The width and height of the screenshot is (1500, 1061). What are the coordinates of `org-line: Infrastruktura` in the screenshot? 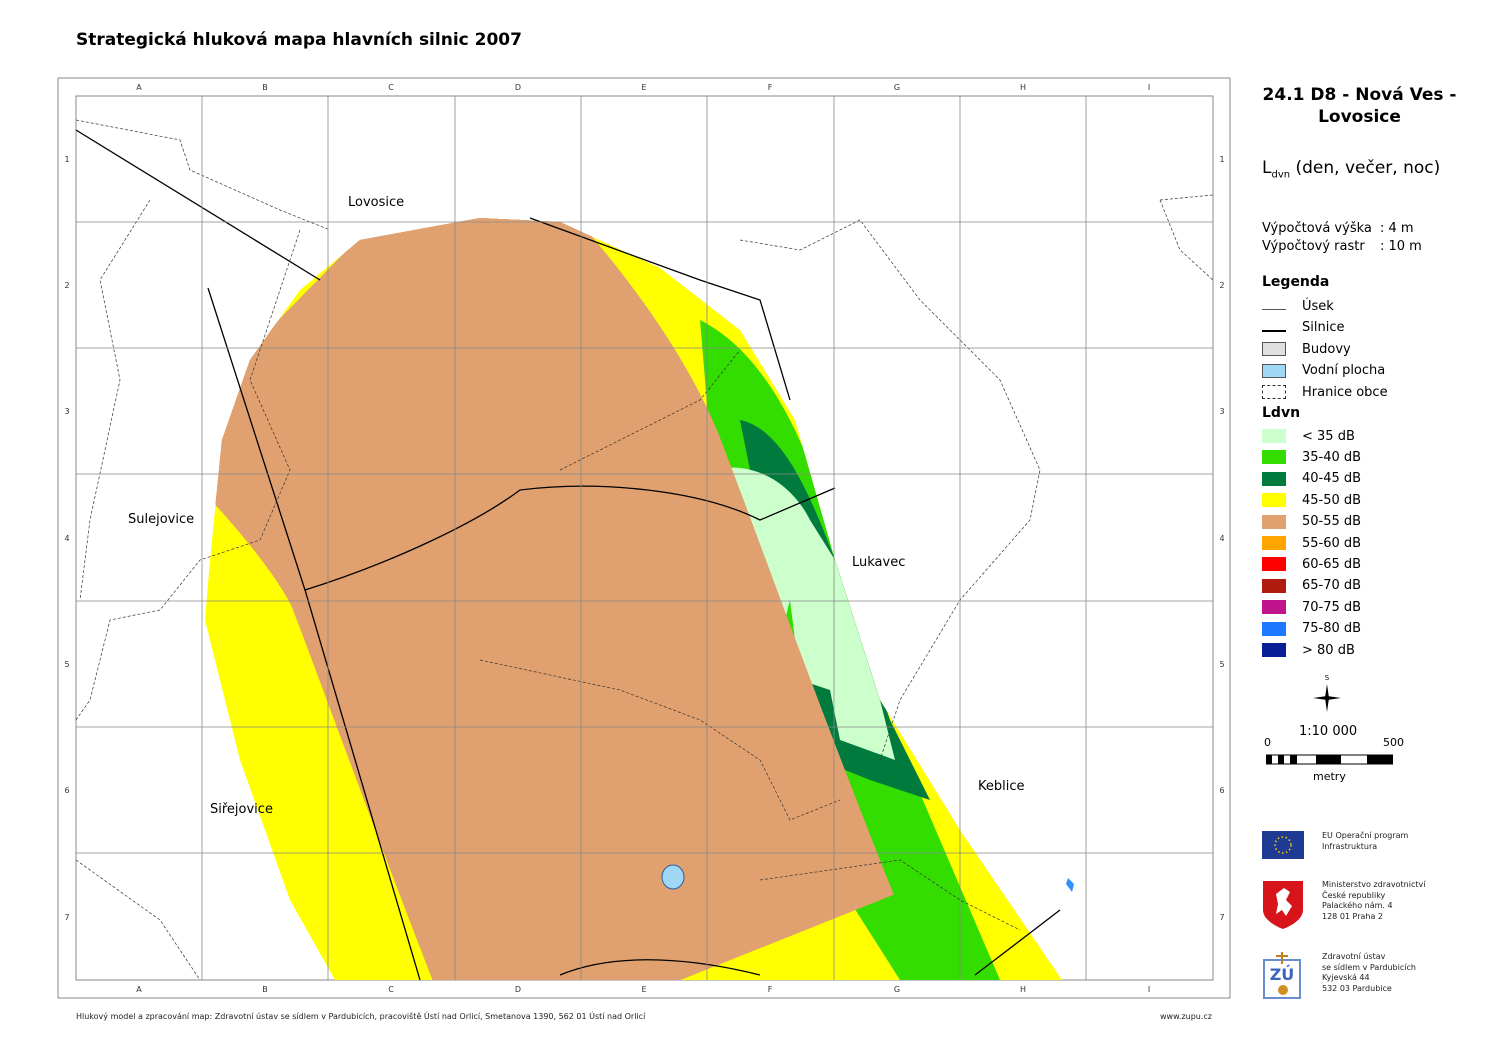 It's located at (1350, 846).